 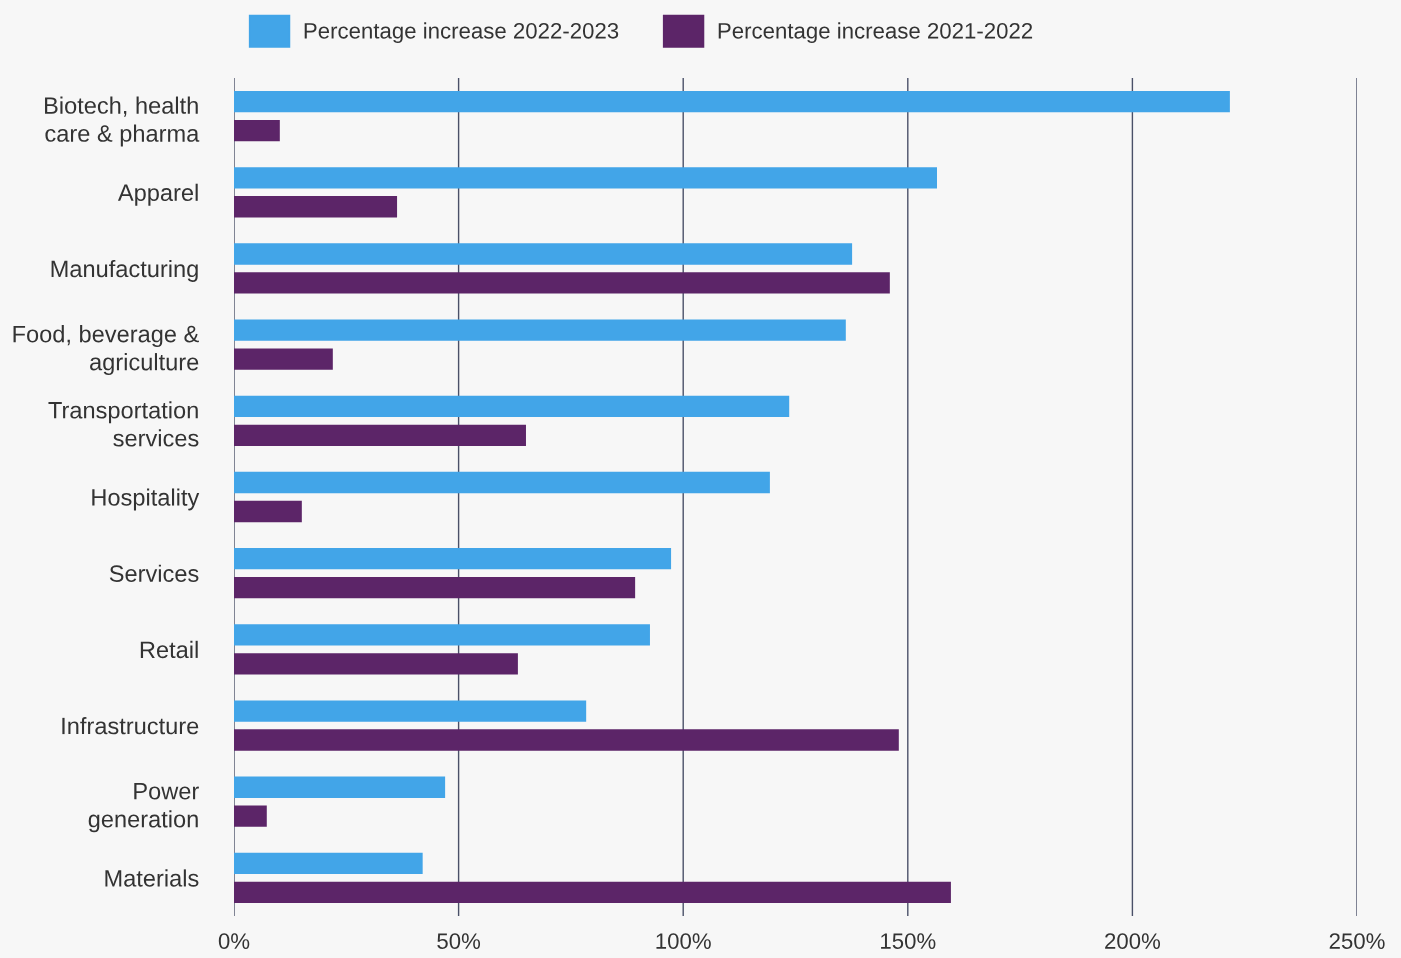 I want to click on y-tick-label: Apparel, so click(x=157, y=194).